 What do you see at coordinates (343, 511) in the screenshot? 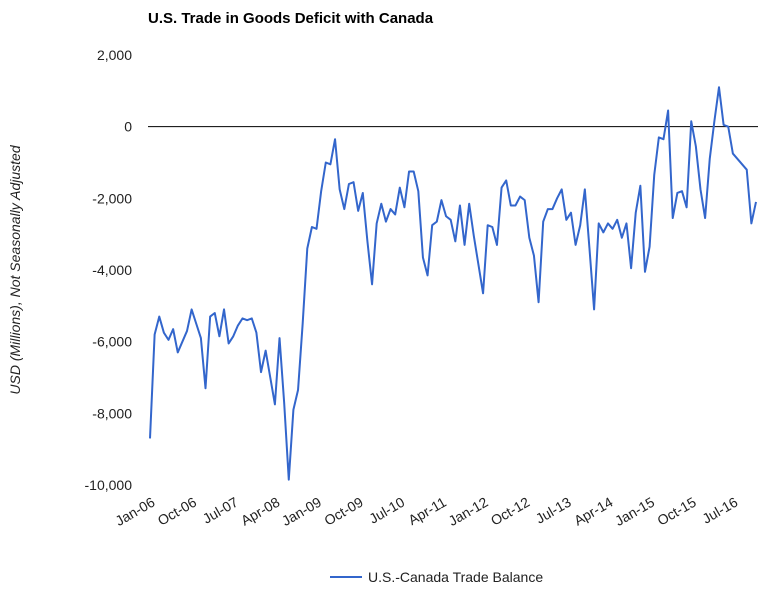
I see `x-tick-label: Oct-09` at bounding box center [343, 511].